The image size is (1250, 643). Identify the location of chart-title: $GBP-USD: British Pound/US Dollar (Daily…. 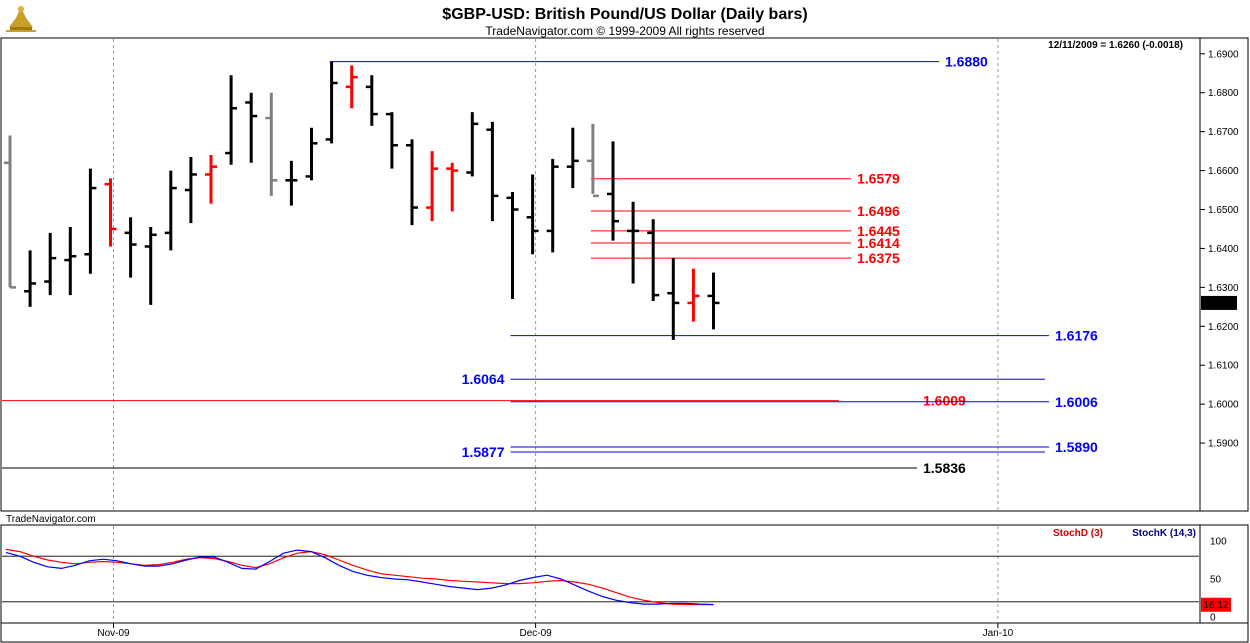
(624, 14).